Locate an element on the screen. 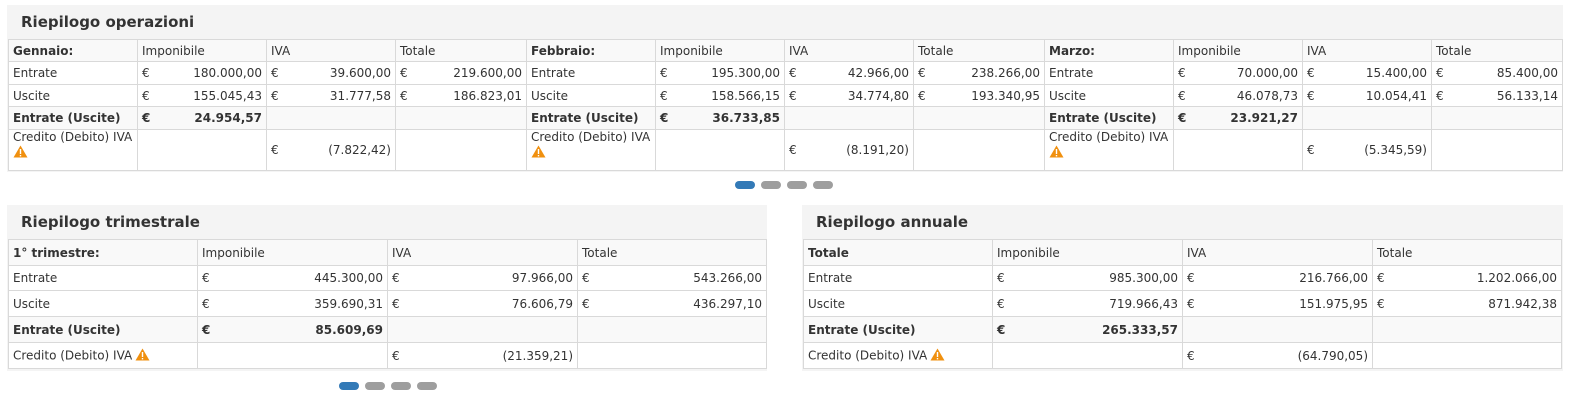 This screenshot has height=406, width=1589. credit-value-cell: € (64.790,05) is located at coordinates (1277, 355).